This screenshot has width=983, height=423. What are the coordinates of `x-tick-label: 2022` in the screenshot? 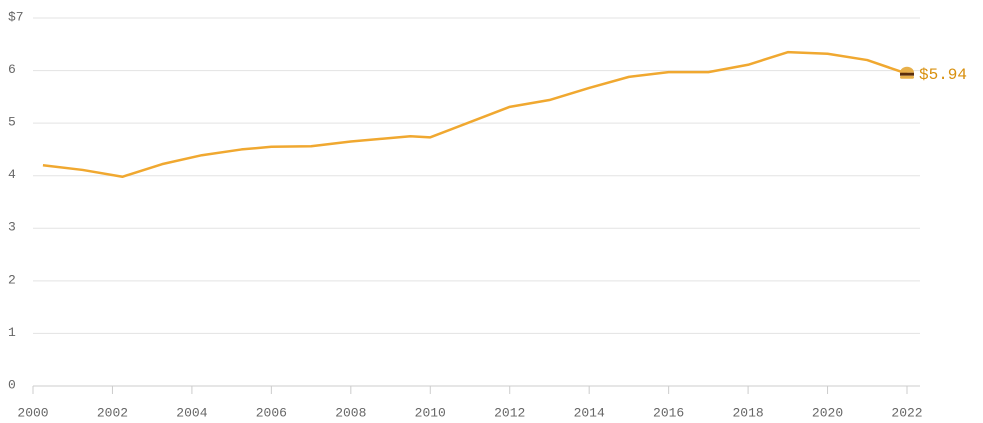 It's located at (906, 412).